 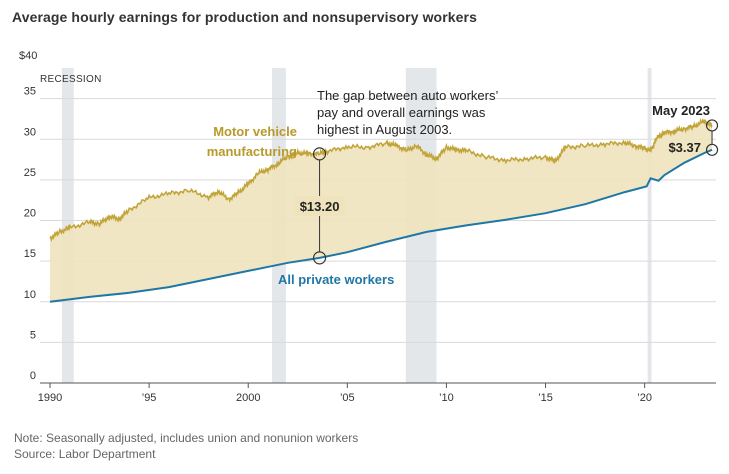 I want to click on y-tick-0: 0, so click(x=33, y=376).